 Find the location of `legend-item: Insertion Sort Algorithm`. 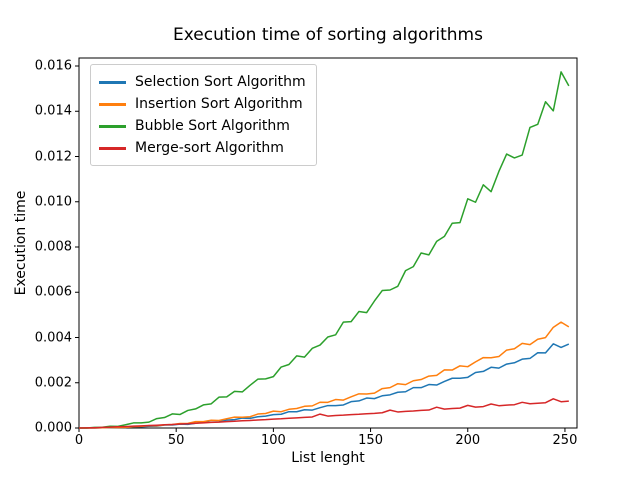

legend-item: Insertion Sort Algorithm is located at coordinates (202, 104).